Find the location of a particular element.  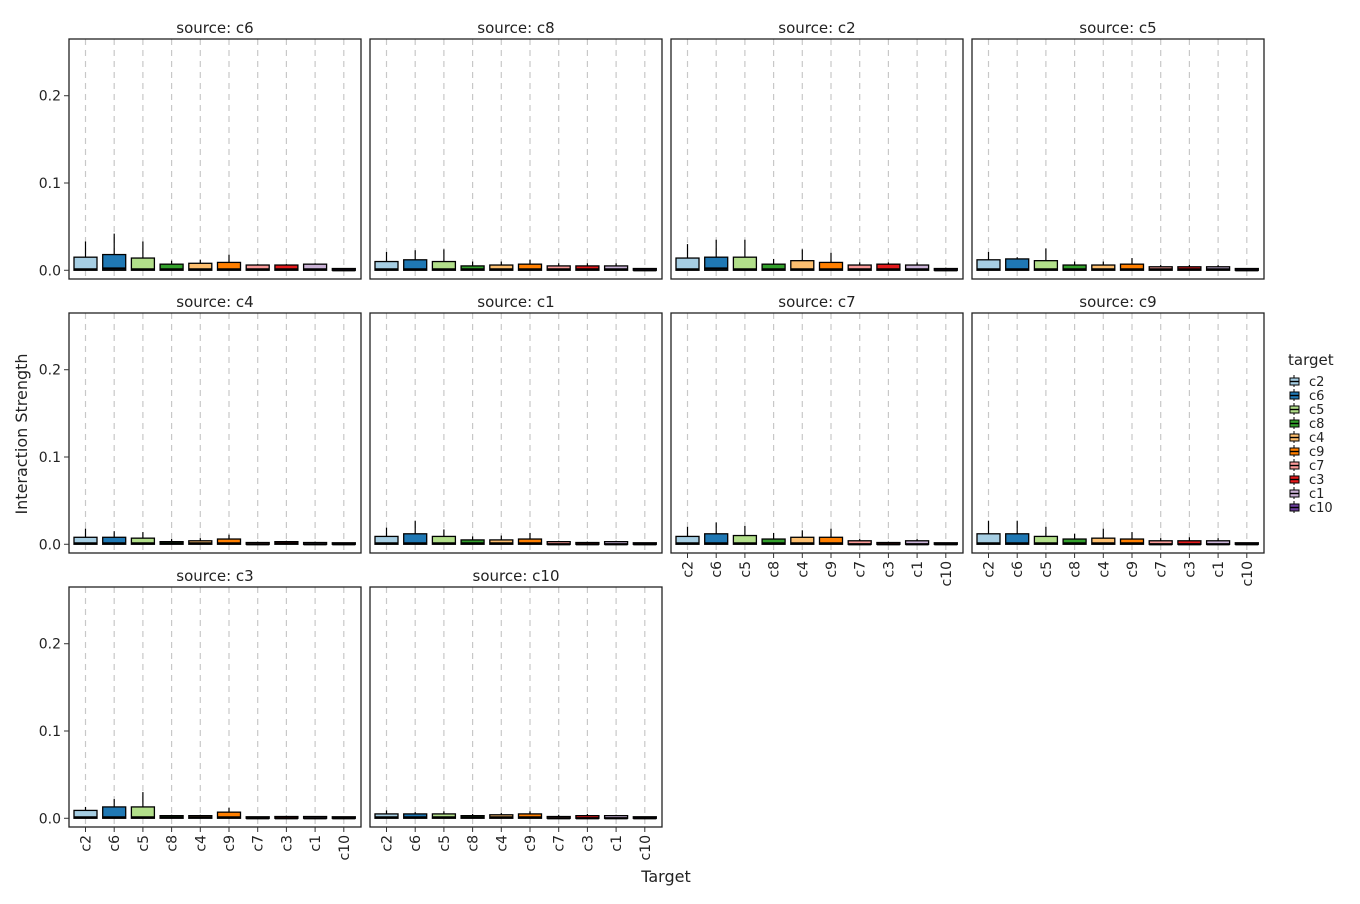

facet-title: source: c9 is located at coordinates (1117, 302).